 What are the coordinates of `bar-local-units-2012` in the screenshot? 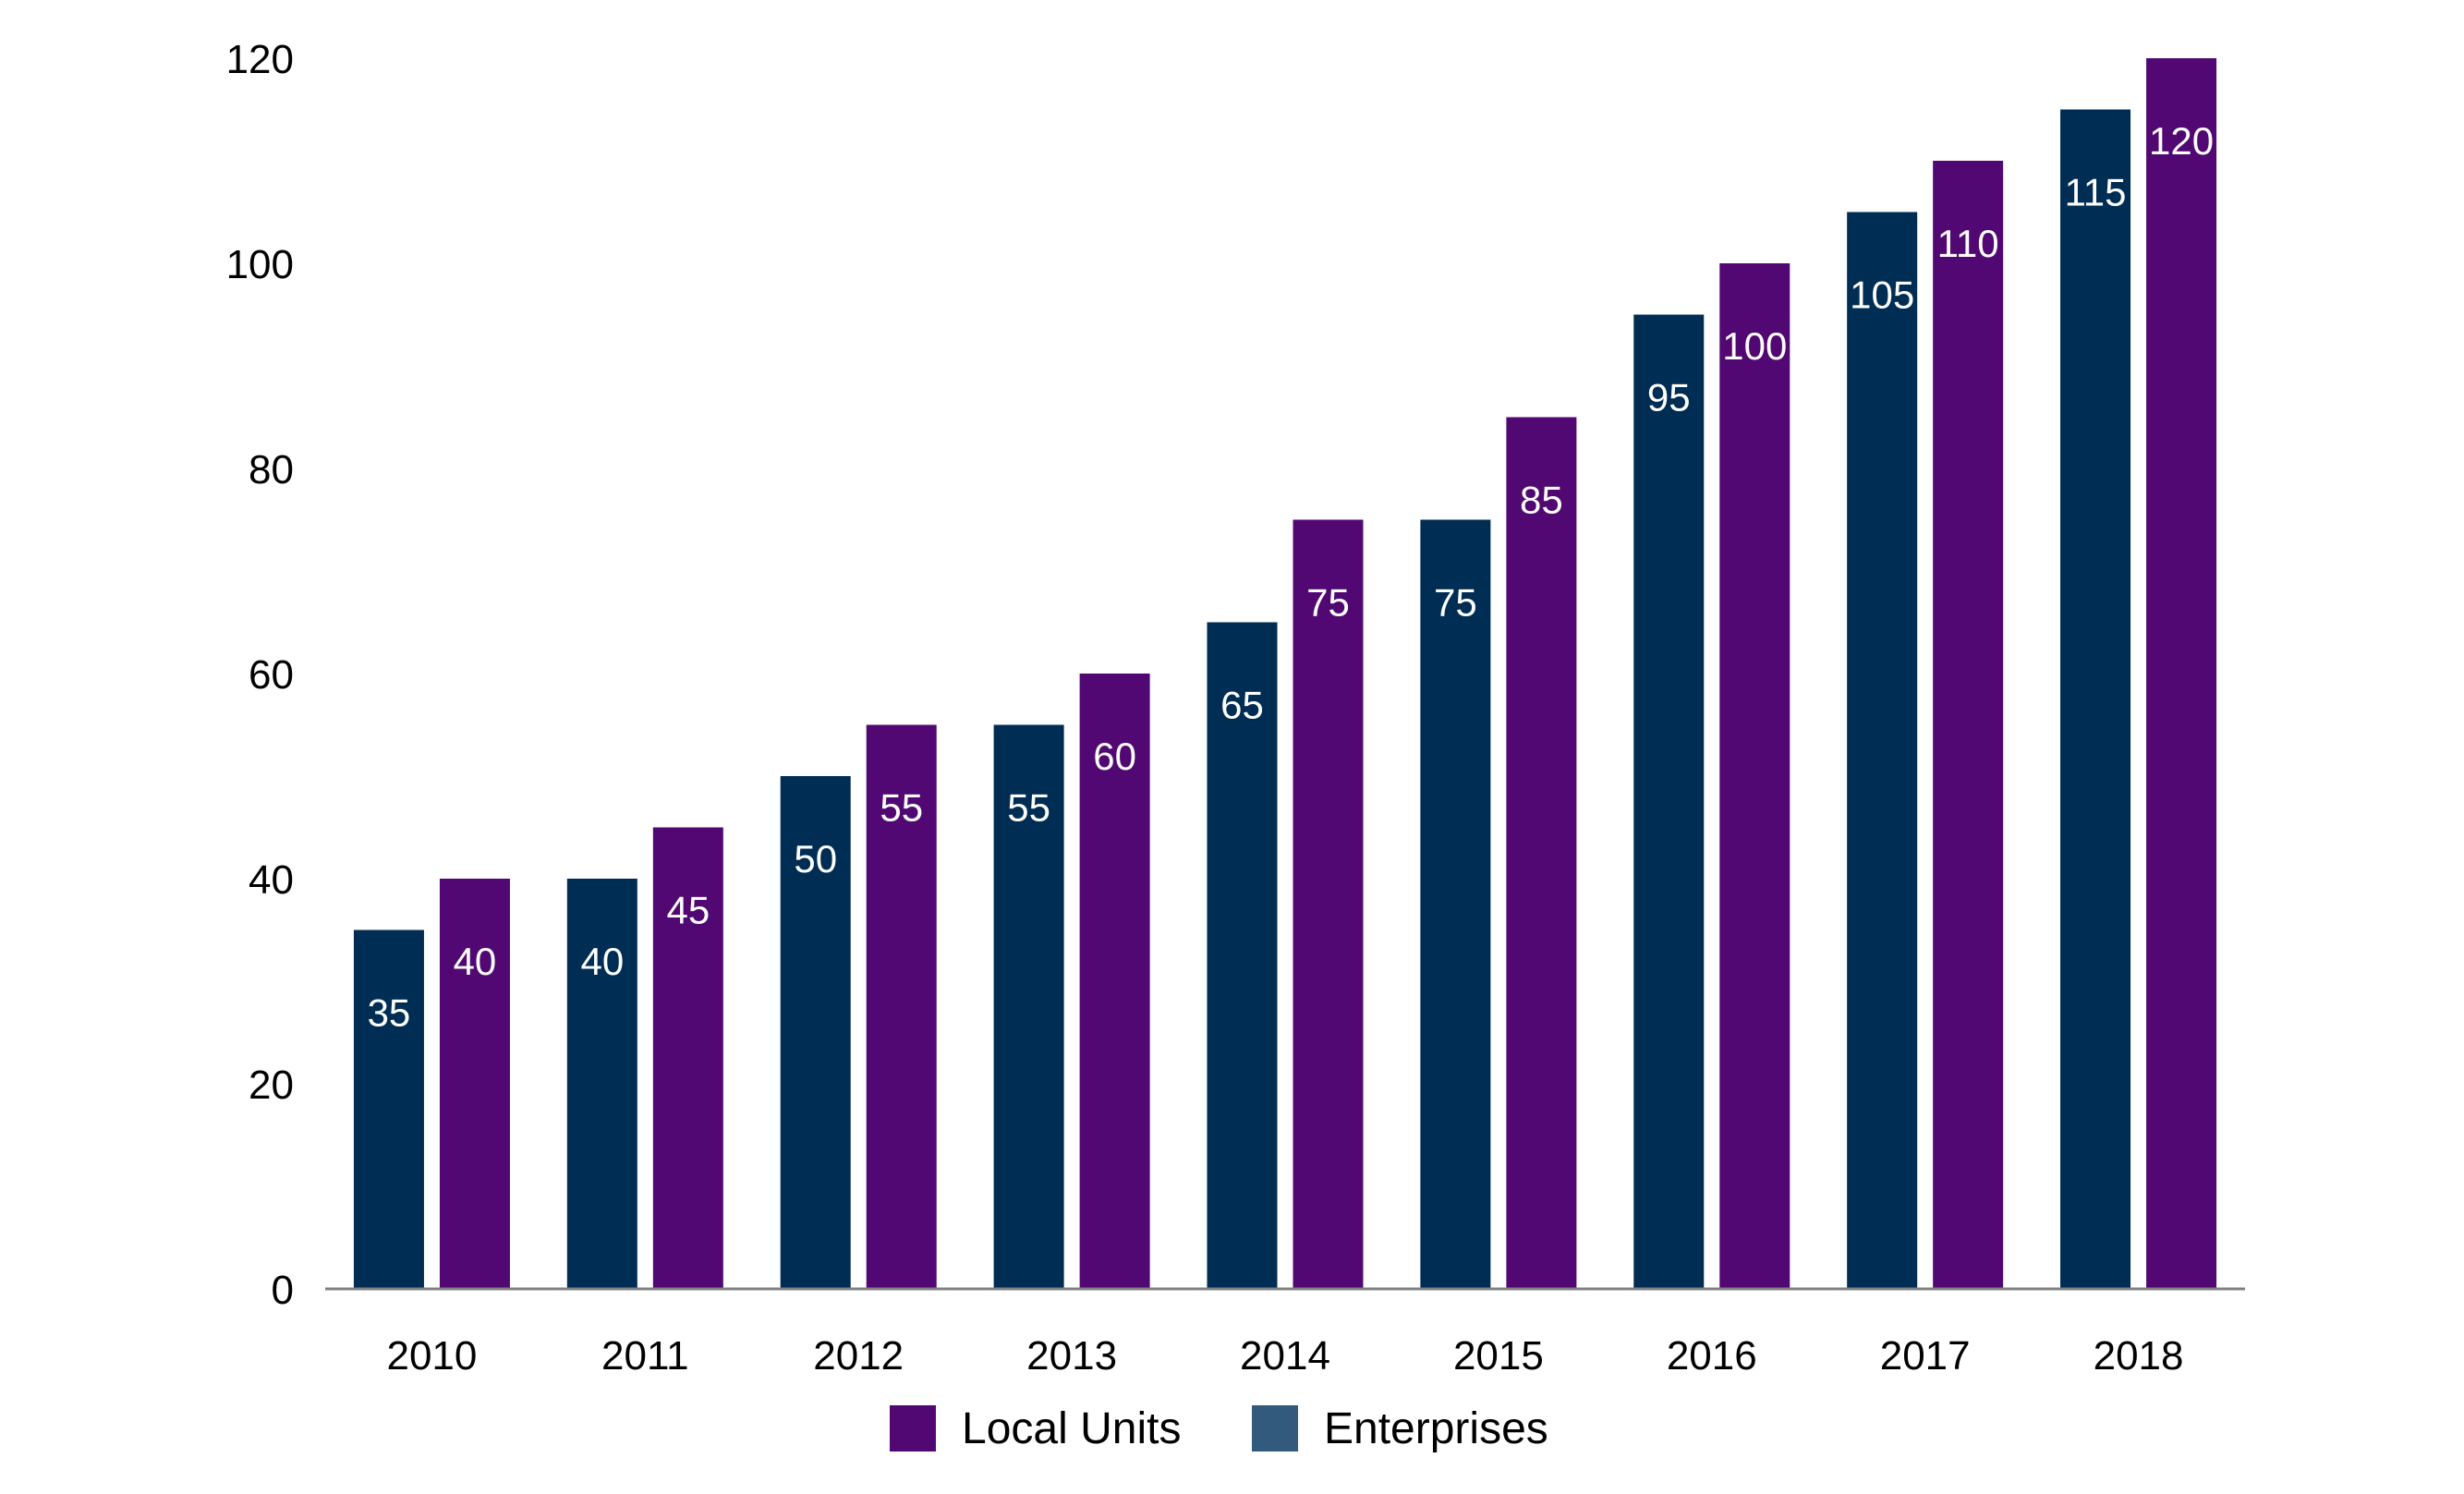 It's located at (901, 1006).